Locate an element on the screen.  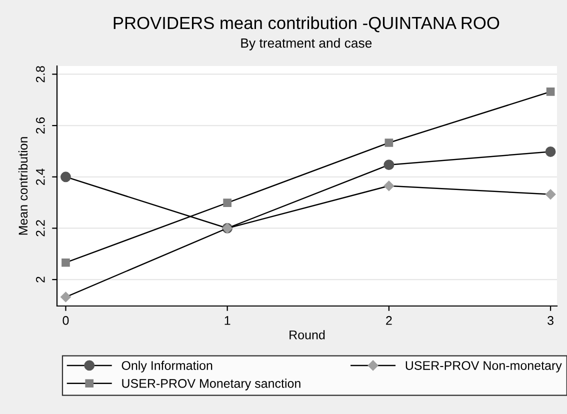
chart-title: PROVIDERS mean contribution -QUINTANA ROO is located at coordinates (307, 24).